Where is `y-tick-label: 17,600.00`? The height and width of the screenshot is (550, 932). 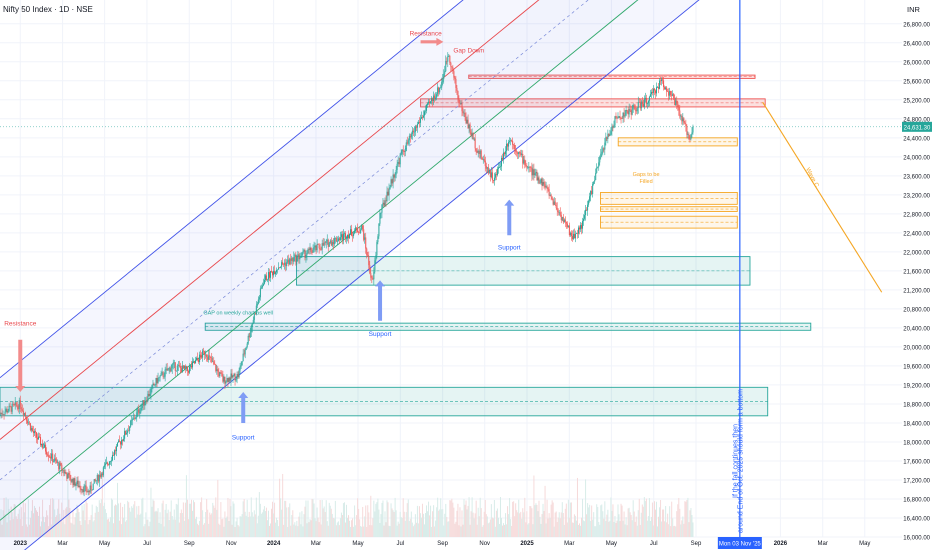
y-tick-label: 17,600.00 is located at coordinates (916, 462).